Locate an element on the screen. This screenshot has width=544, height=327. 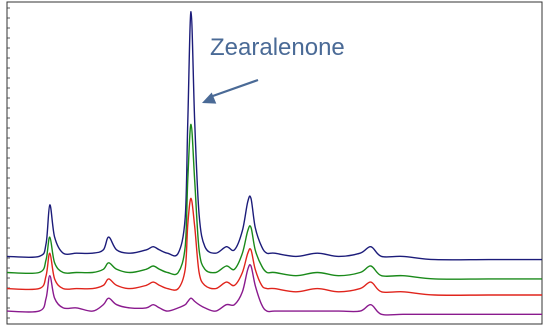
y-axis-ticks is located at coordinates (8, 163).